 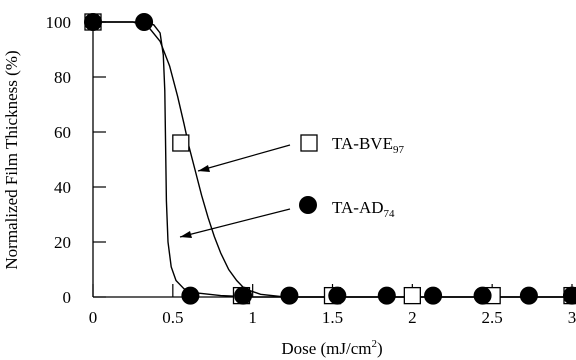 I want to click on arrowhead-ta-ad, so click(x=186, y=234).